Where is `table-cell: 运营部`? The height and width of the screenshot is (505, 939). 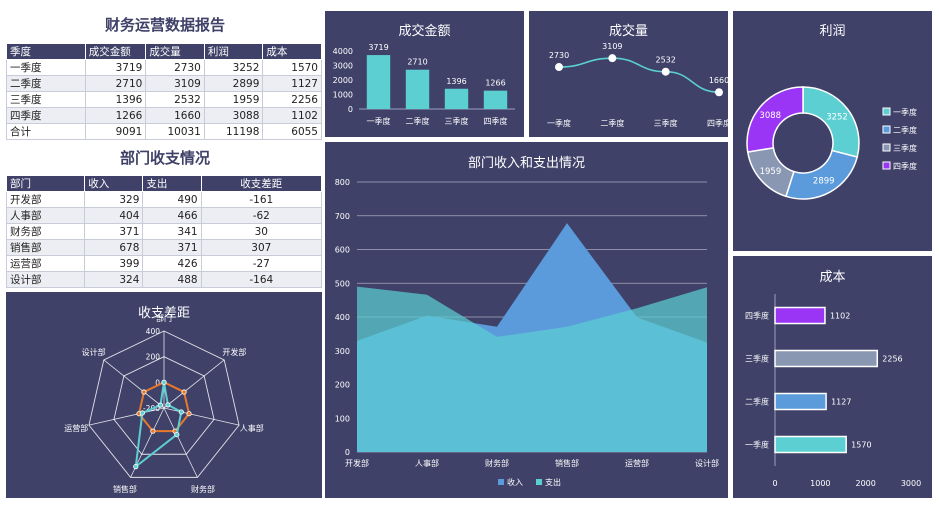 table-cell: 运营部 is located at coordinates (45, 263).